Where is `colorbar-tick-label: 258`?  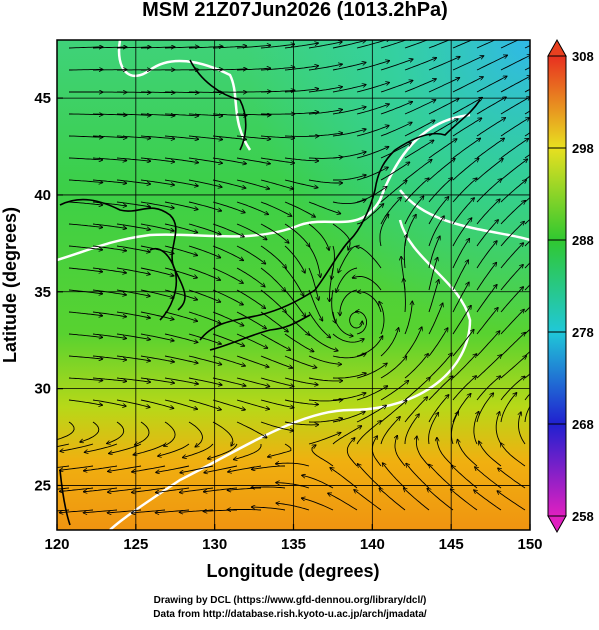
colorbar-tick-label: 258 is located at coordinates (583, 516).